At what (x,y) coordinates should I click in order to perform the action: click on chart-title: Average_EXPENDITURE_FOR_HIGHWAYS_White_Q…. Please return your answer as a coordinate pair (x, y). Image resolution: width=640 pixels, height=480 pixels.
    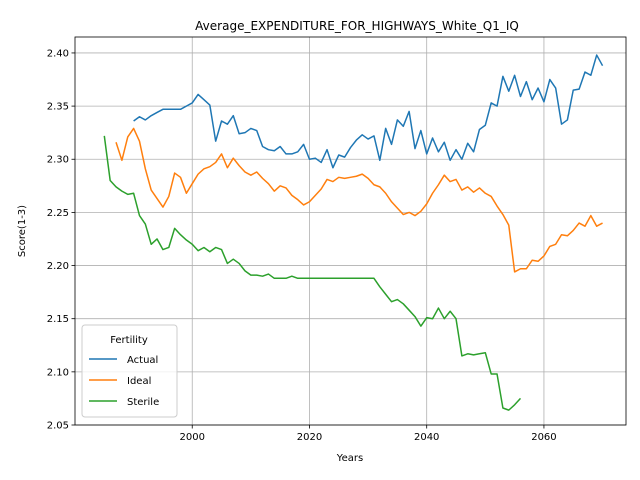
    Looking at the image, I should click on (357, 26).